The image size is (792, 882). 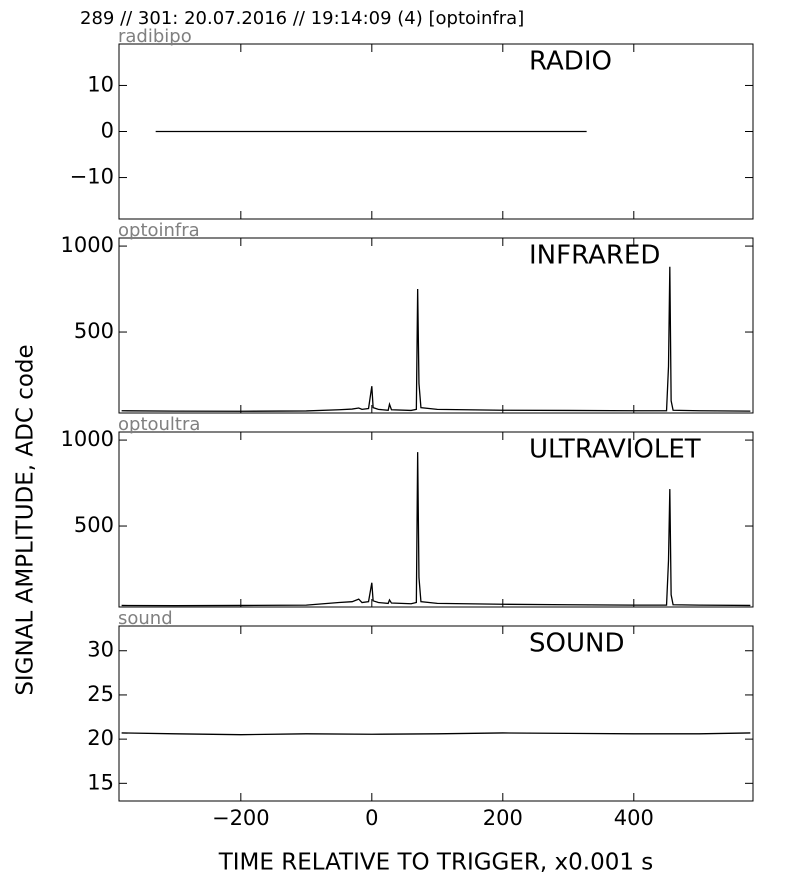 What do you see at coordinates (594, 256) in the screenshot?
I see `panel-label: INFRARED` at bounding box center [594, 256].